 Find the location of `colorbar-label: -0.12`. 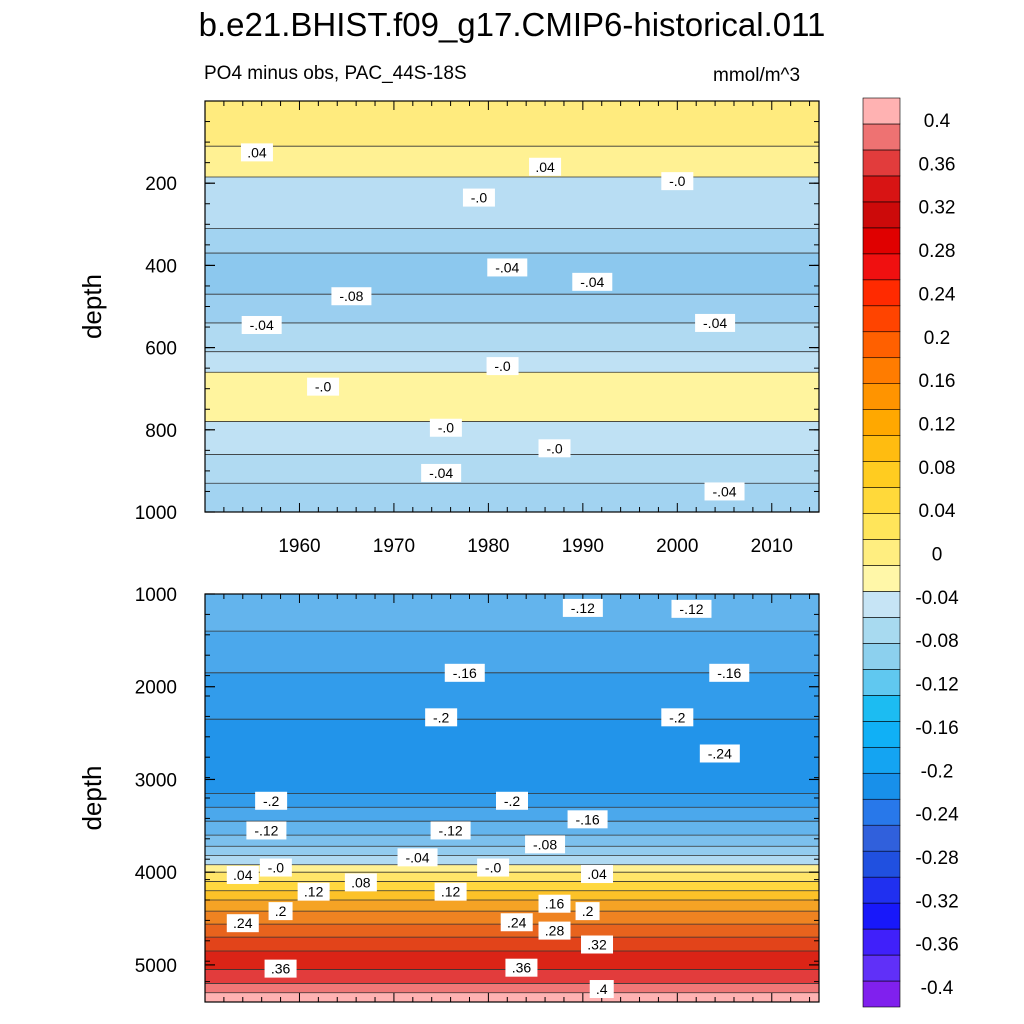

colorbar-label: -0.12 is located at coordinates (936, 685).